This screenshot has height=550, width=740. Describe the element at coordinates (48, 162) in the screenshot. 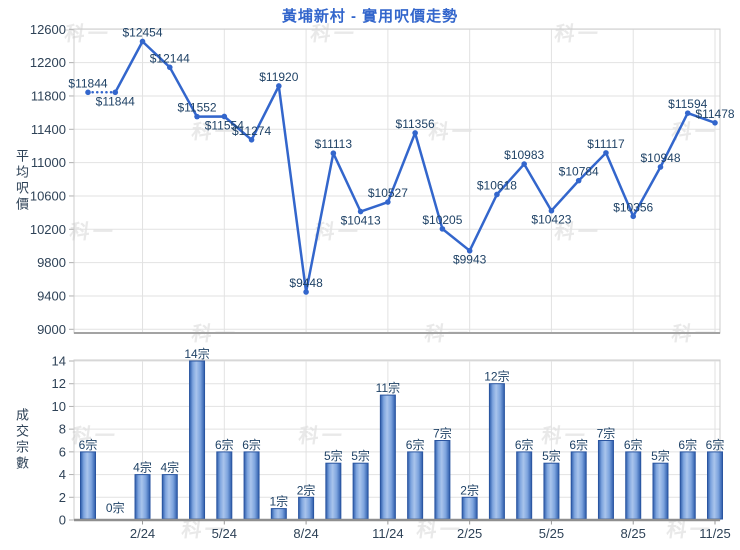

I see `y-tick-label: 11000` at that location.